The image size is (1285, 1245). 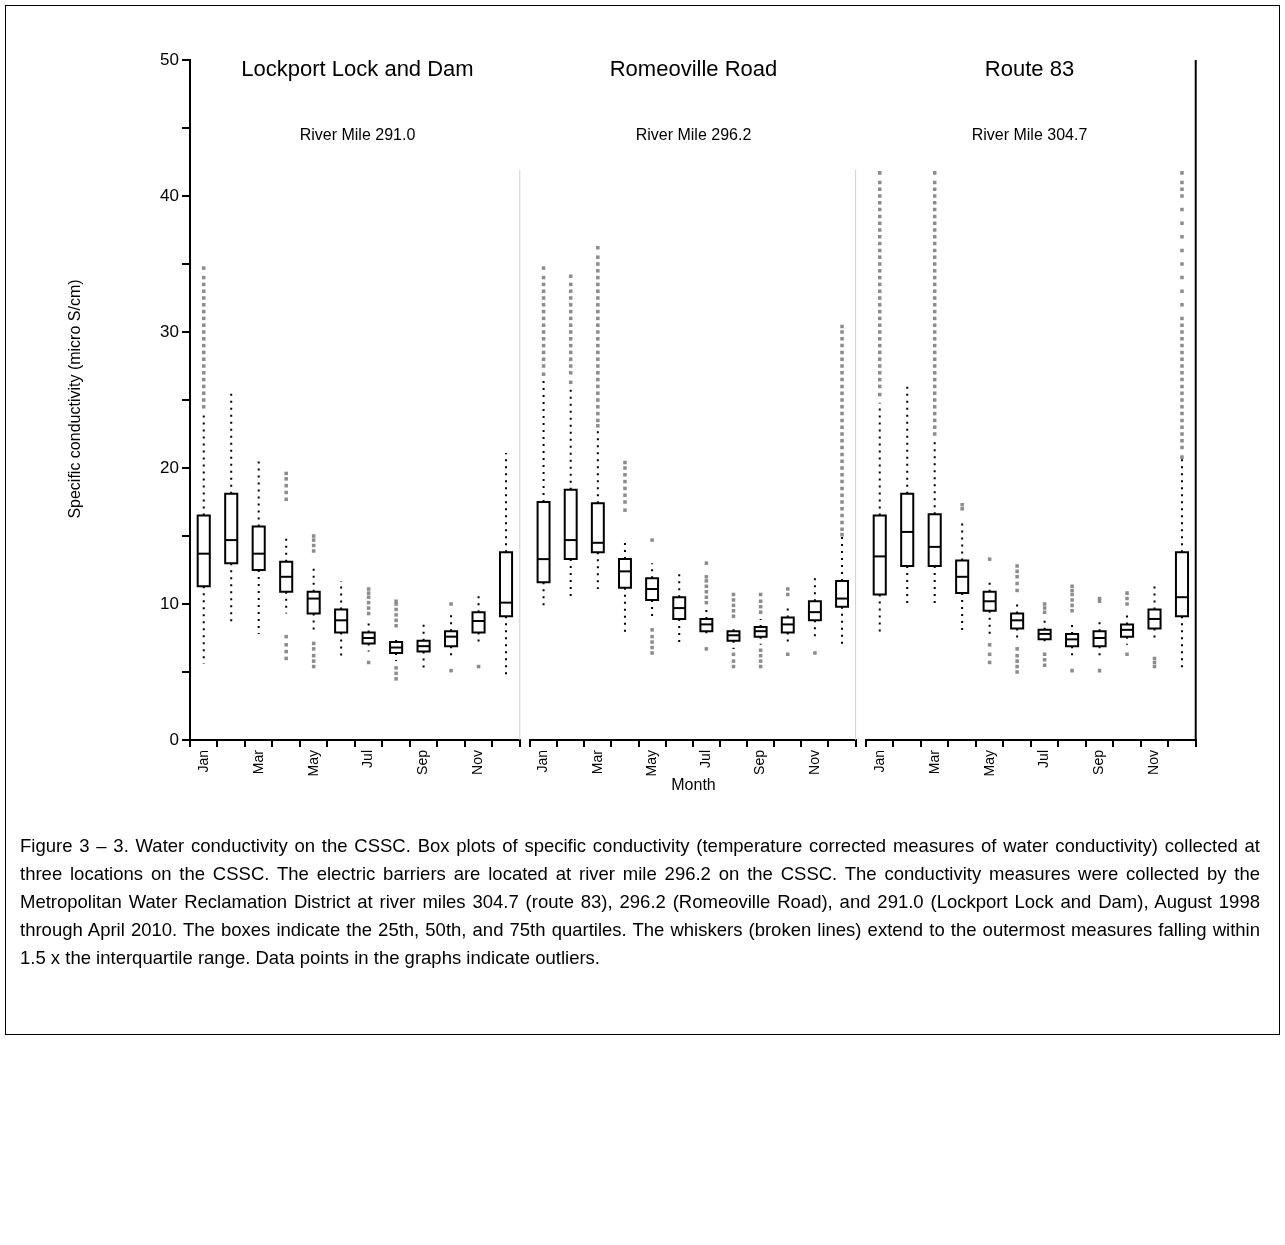 What do you see at coordinates (357, 69) in the screenshot?
I see `chart-title: Lockport Lock and Dam` at bounding box center [357, 69].